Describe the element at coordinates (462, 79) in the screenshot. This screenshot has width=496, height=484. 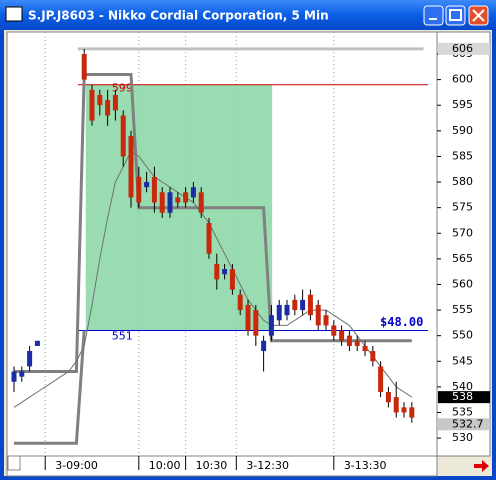
I see `y-tick-label: 600` at that location.